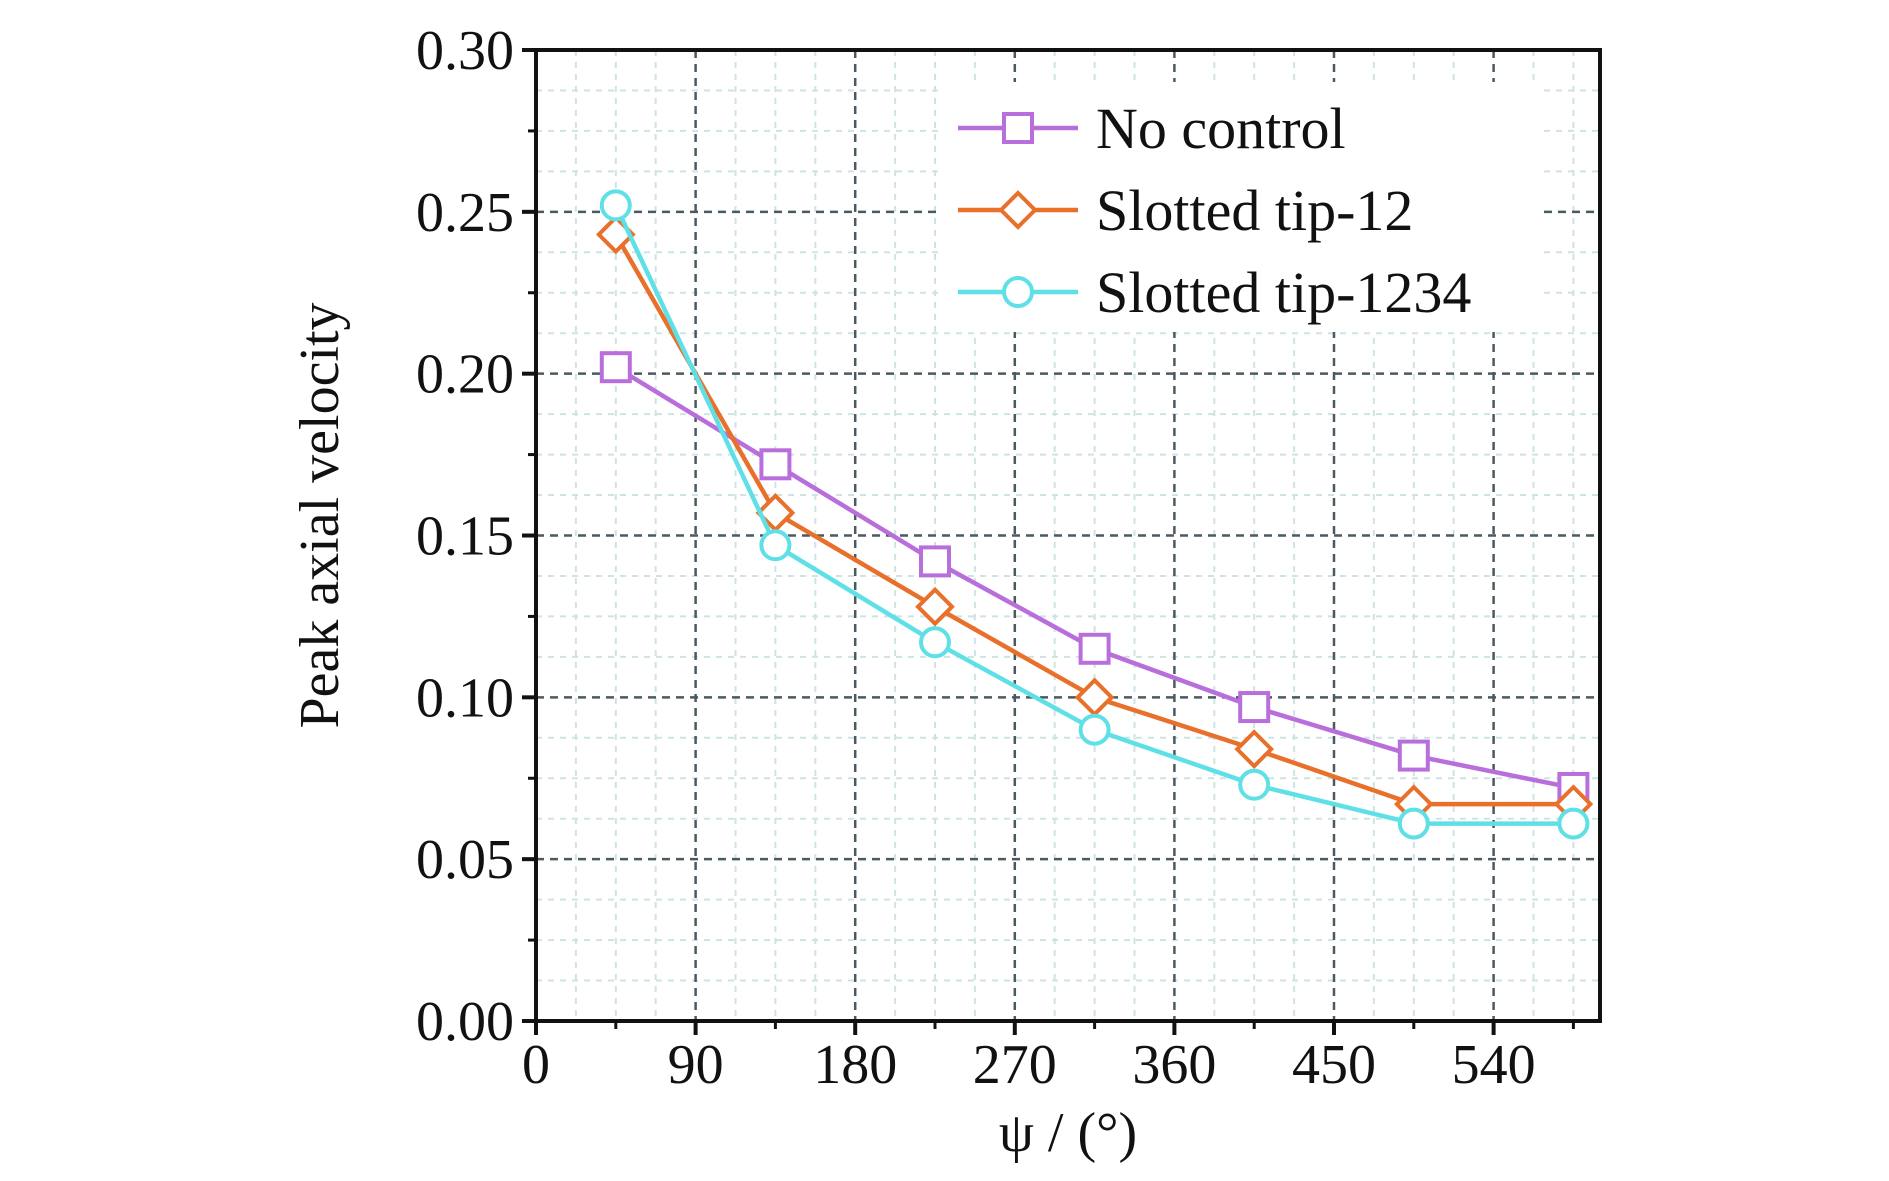  I want to click on x-tick-label: 360, so click(1174, 1065).